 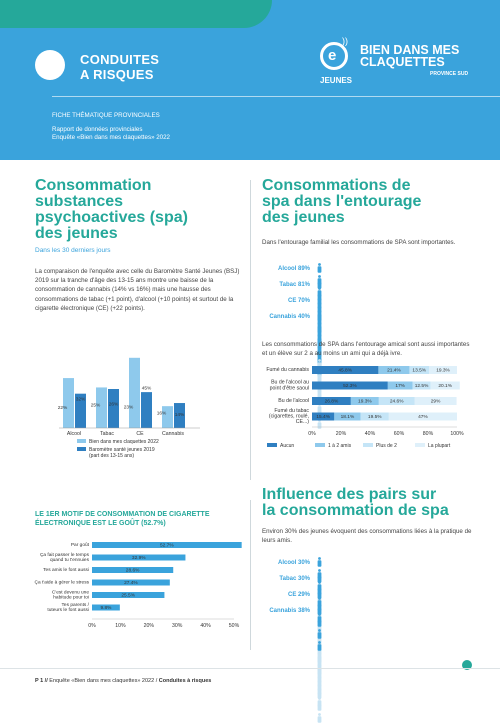 I want to click on x-tick-tabac: Tabac, so click(x=107, y=434).